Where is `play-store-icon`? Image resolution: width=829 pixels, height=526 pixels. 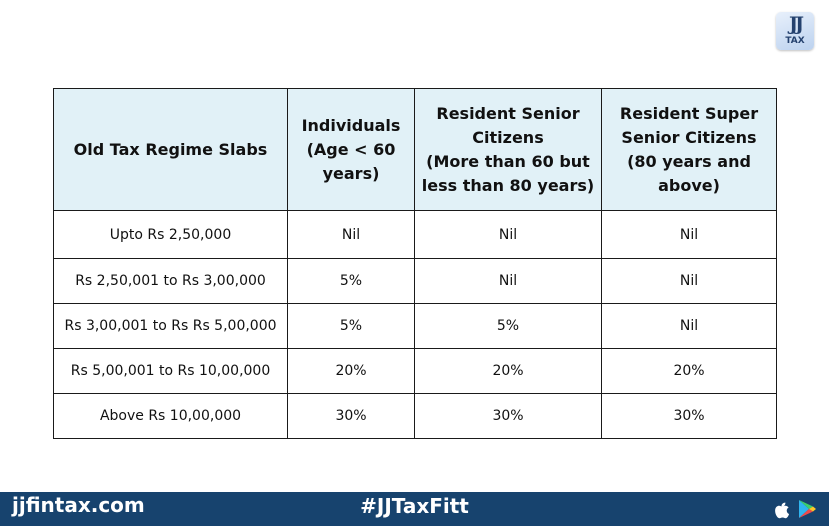
play-store-icon is located at coordinates (807, 509).